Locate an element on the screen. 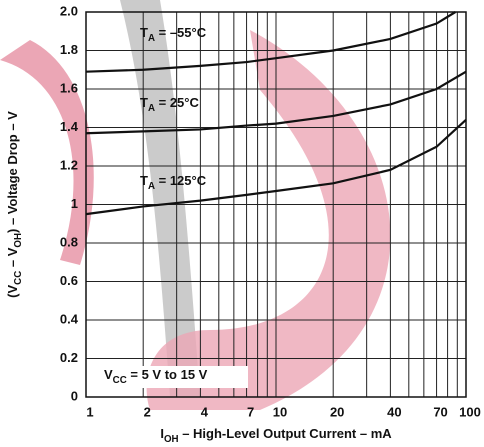  y-tick-label: 1 is located at coordinates (74, 203).